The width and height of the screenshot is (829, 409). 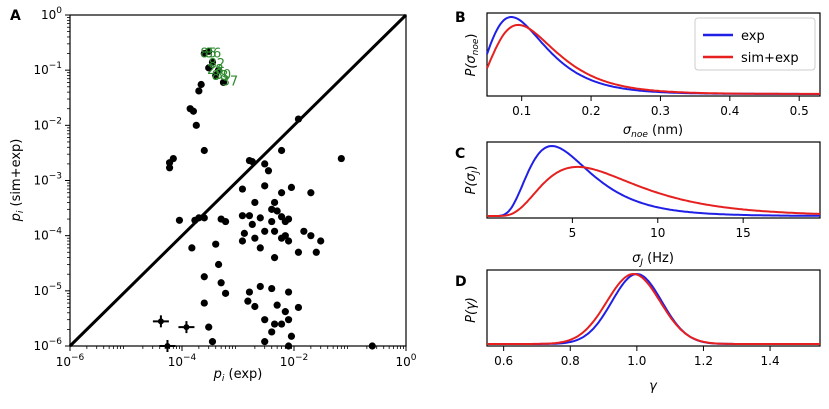 I want to click on distribution-panel-c: 5 10 15 σJ (Hz) P(σJ), so click(x=642, y=204).